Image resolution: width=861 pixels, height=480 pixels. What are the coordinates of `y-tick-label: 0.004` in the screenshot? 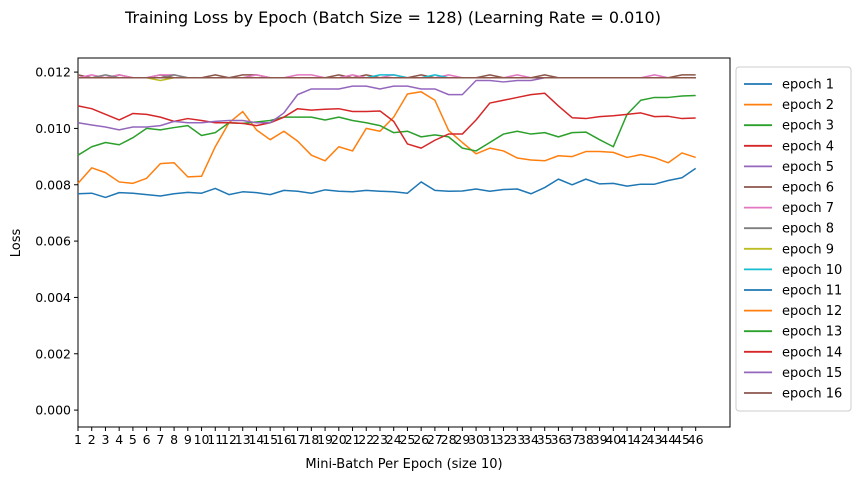 It's located at (53, 297).